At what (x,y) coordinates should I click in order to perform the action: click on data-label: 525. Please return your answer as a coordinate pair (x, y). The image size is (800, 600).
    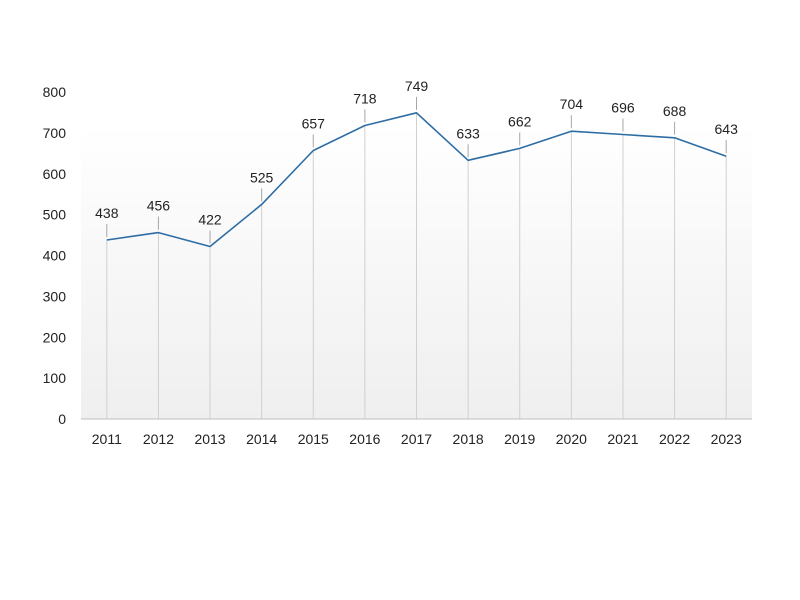
    Looking at the image, I should click on (262, 177).